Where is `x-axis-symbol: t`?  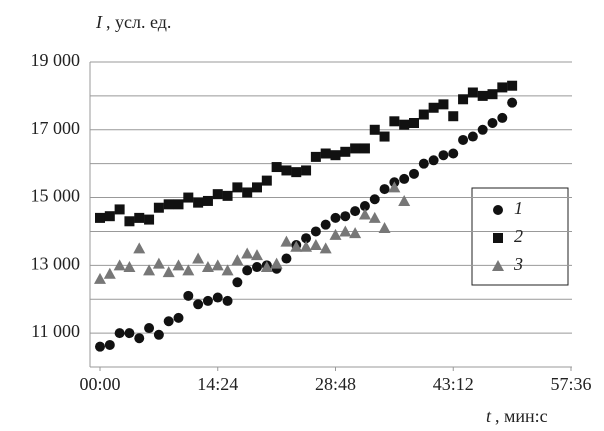
x-axis-symbol: t is located at coordinates (489, 416).